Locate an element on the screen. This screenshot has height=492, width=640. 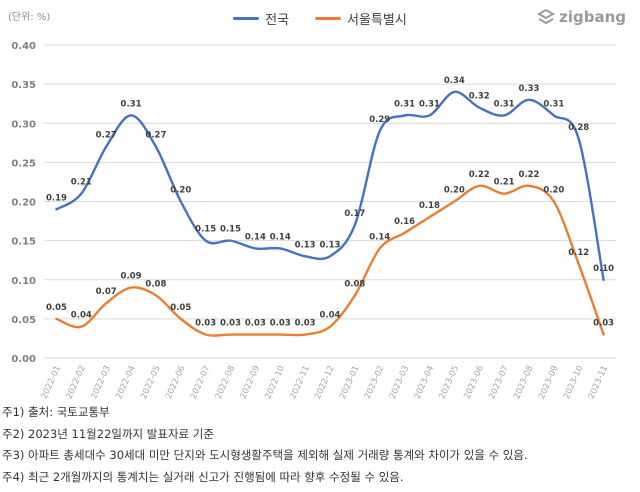
x-tick-label: 2022-08 is located at coordinates (226, 382).